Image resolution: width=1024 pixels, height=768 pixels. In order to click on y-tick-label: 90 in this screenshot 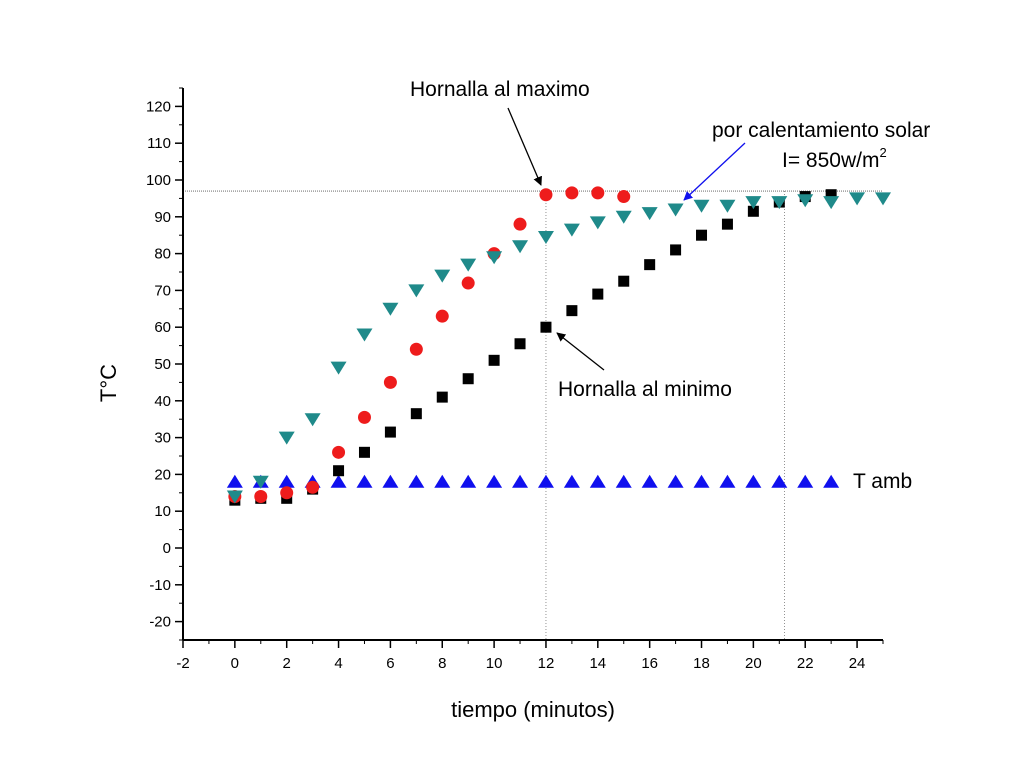, I will do `click(162, 217)`.